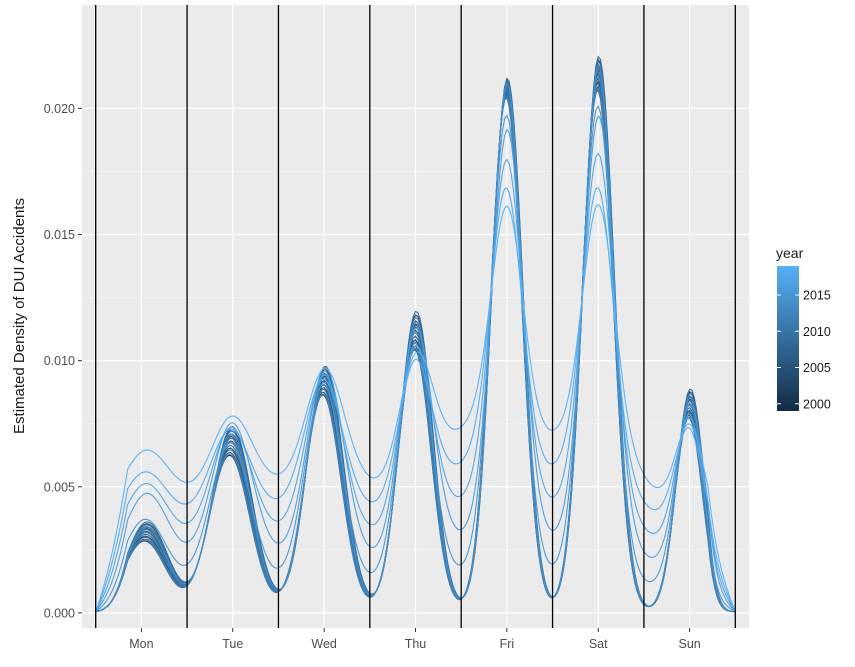 The height and width of the screenshot is (667, 855). Describe the element at coordinates (790, 253) in the screenshot. I see `legend-title: year` at that location.